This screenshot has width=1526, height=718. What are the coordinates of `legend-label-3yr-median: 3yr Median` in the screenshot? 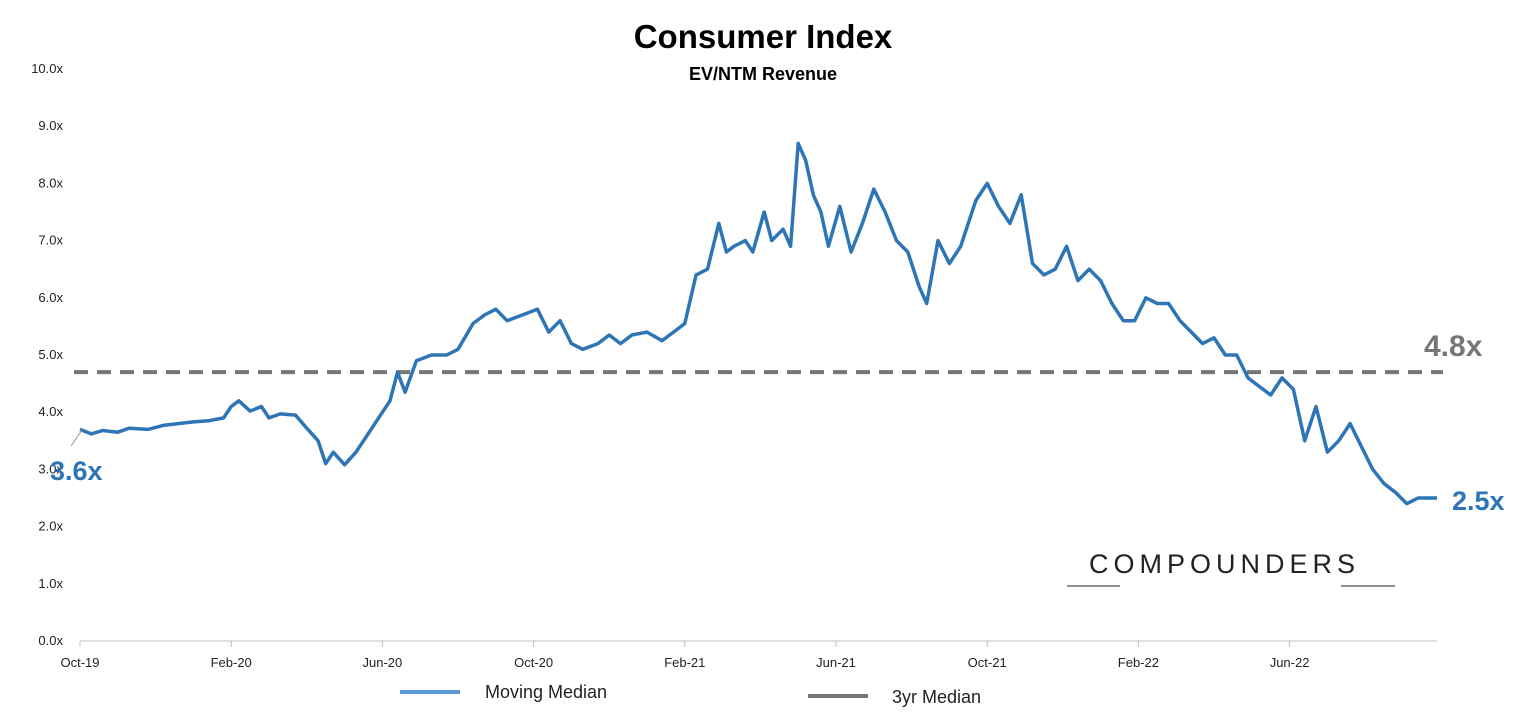 It's located at (936, 697).